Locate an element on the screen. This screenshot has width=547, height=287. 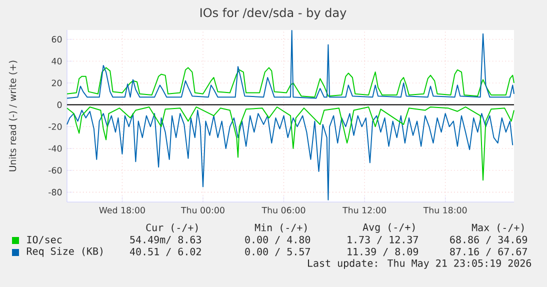
y-tick-label: -60 is located at coordinates (55, 170).